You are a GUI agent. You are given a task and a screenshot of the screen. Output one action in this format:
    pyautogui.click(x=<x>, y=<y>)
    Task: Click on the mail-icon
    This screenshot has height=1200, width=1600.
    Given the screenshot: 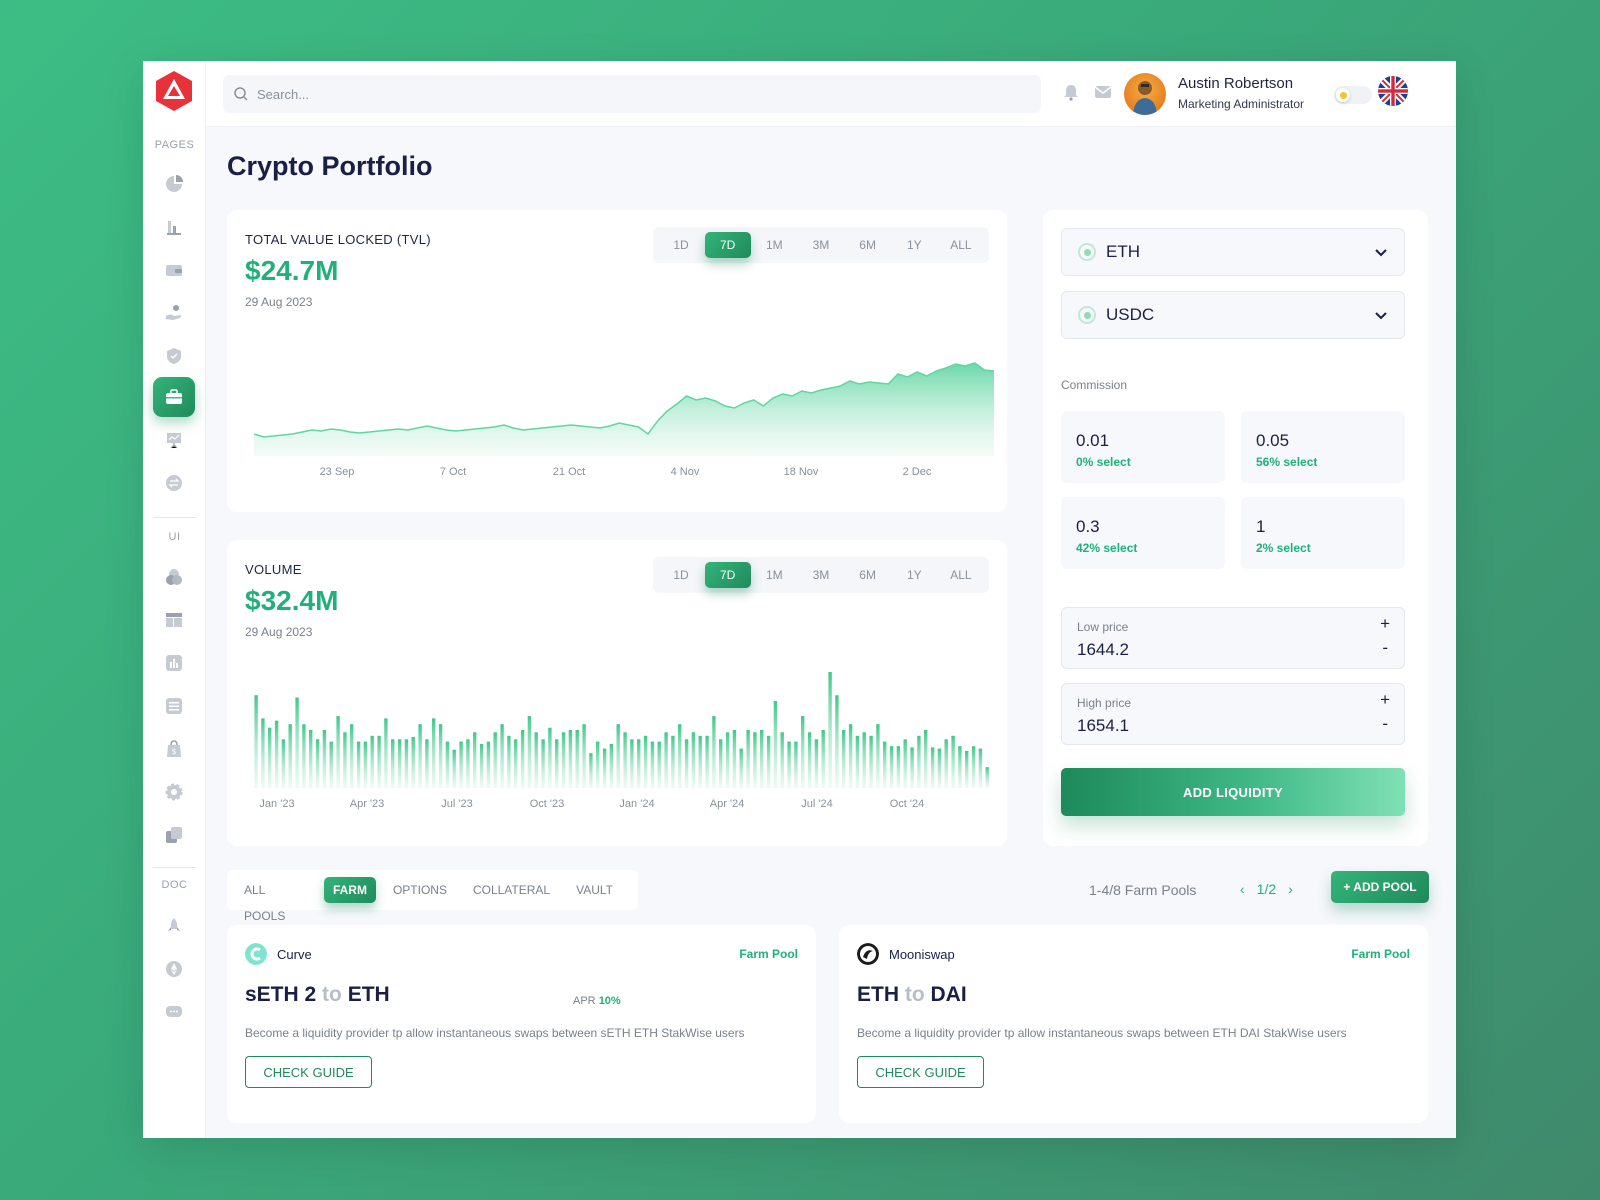 What is the action you would take?
    pyautogui.click(x=1103, y=92)
    